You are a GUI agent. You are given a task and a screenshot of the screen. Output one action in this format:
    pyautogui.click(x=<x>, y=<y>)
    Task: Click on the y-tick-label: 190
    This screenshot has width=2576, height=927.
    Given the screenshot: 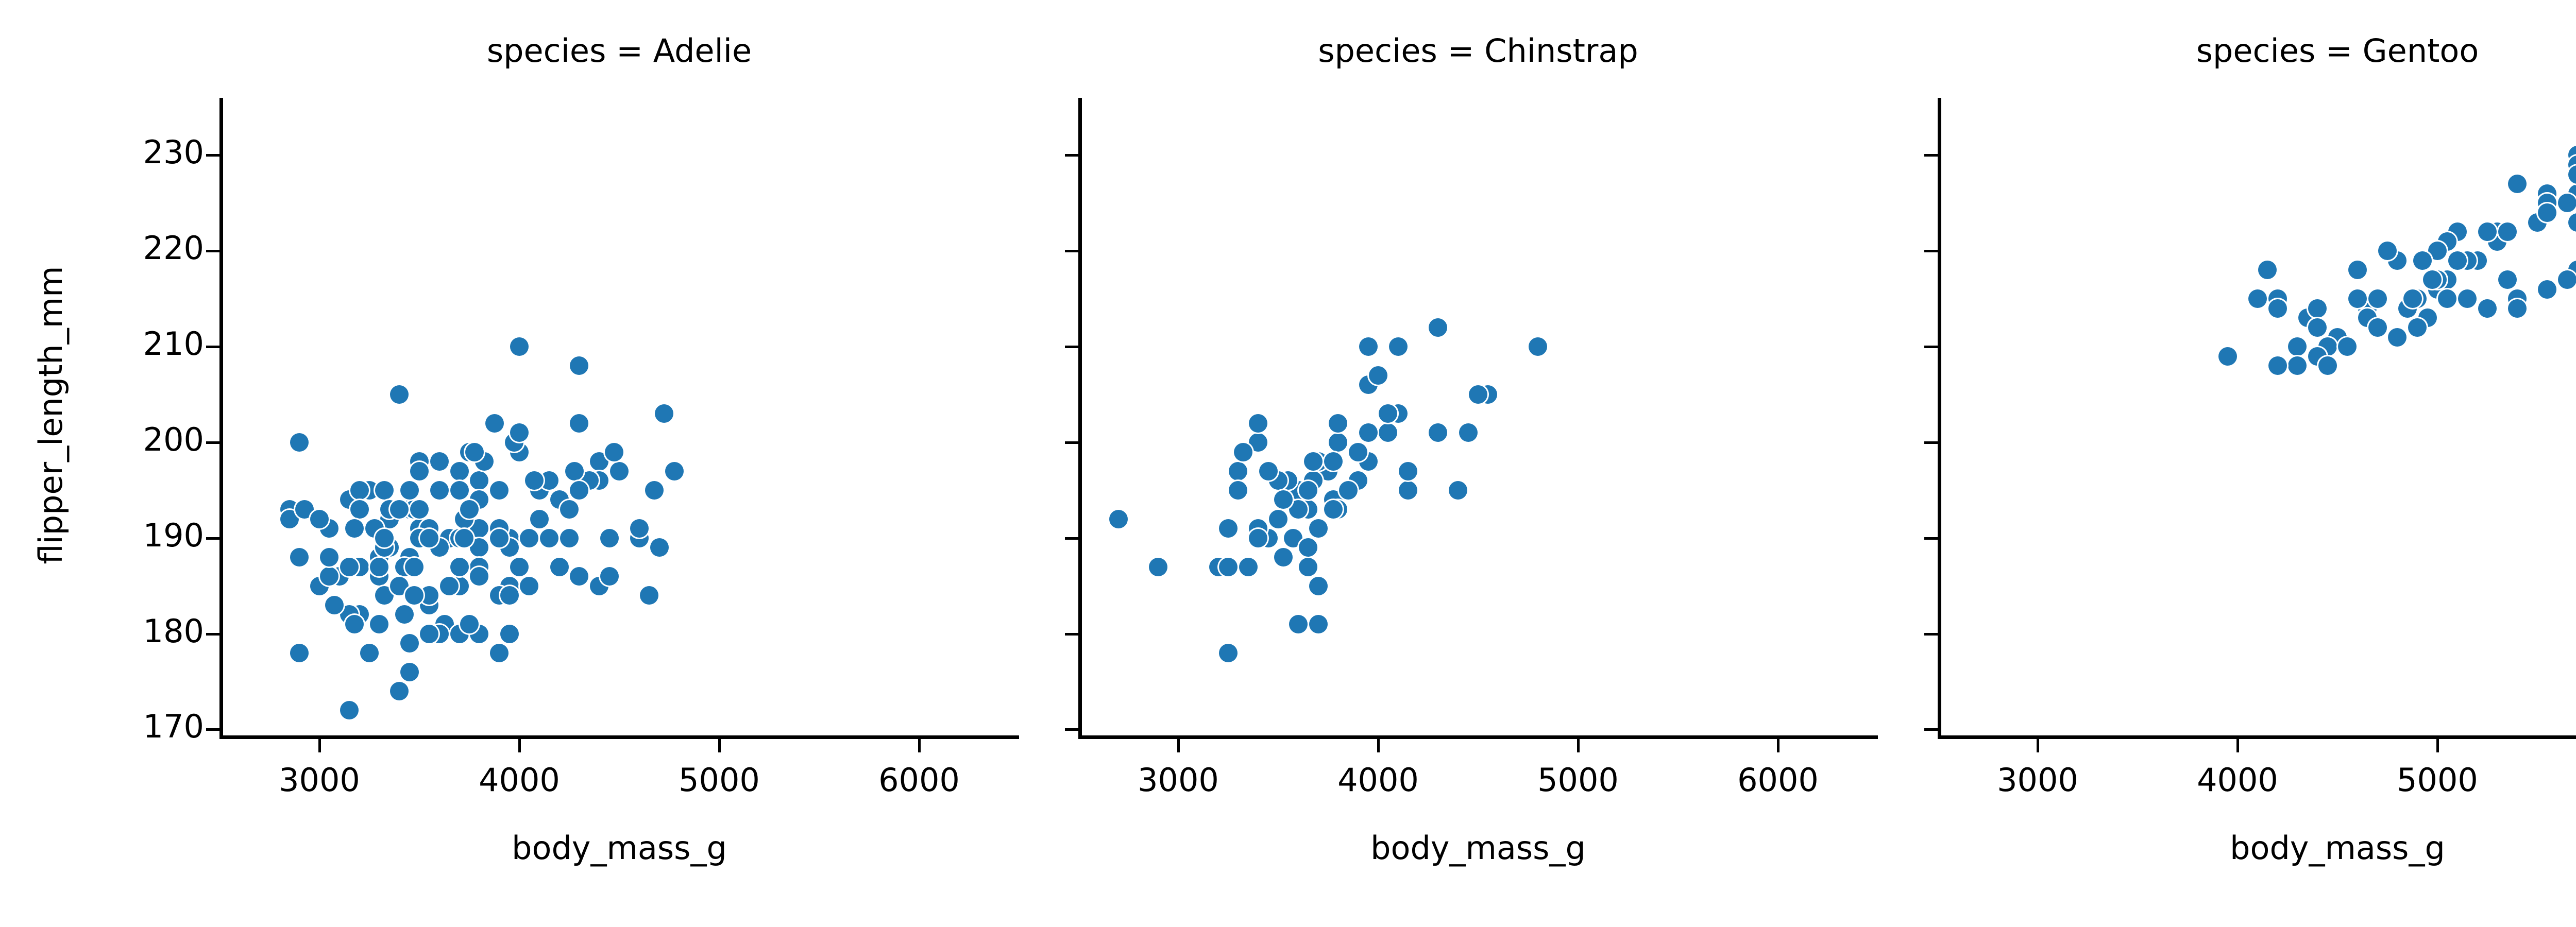 What is the action you would take?
    pyautogui.click(x=173, y=535)
    